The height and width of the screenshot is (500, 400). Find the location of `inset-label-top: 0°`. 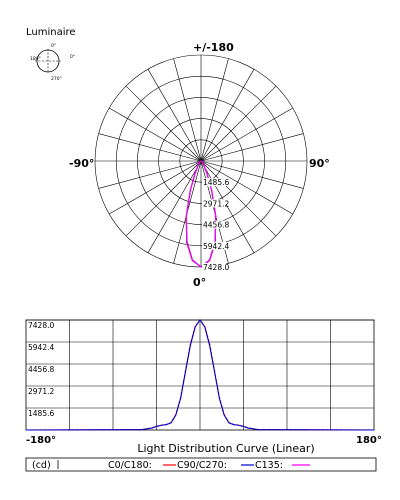

inset-label-top: 0° is located at coordinates (53, 46).